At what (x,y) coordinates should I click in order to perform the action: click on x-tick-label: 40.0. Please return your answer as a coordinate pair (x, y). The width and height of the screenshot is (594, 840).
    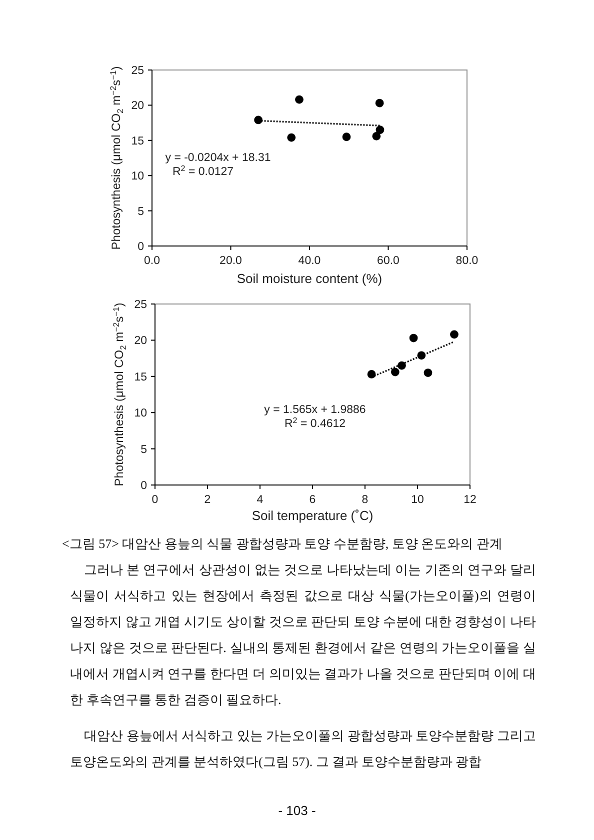
    Looking at the image, I should click on (309, 261).